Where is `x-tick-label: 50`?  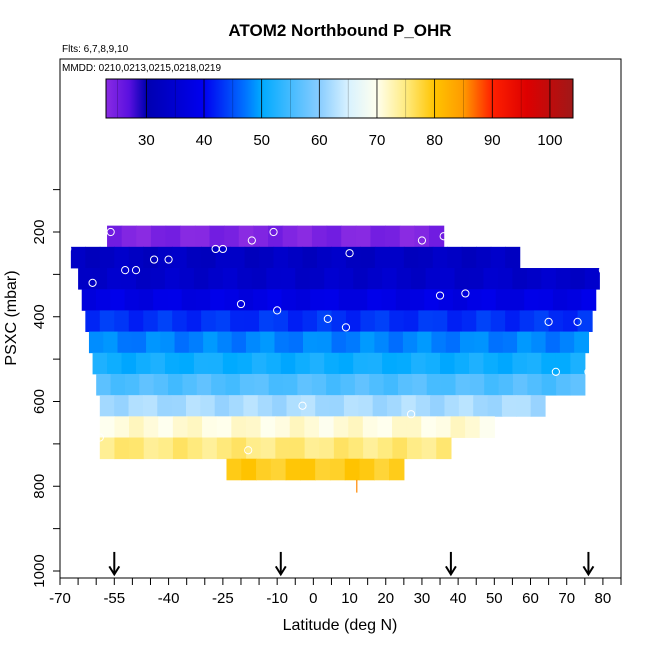 x-tick-label: 50 is located at coordinates (494, 598).